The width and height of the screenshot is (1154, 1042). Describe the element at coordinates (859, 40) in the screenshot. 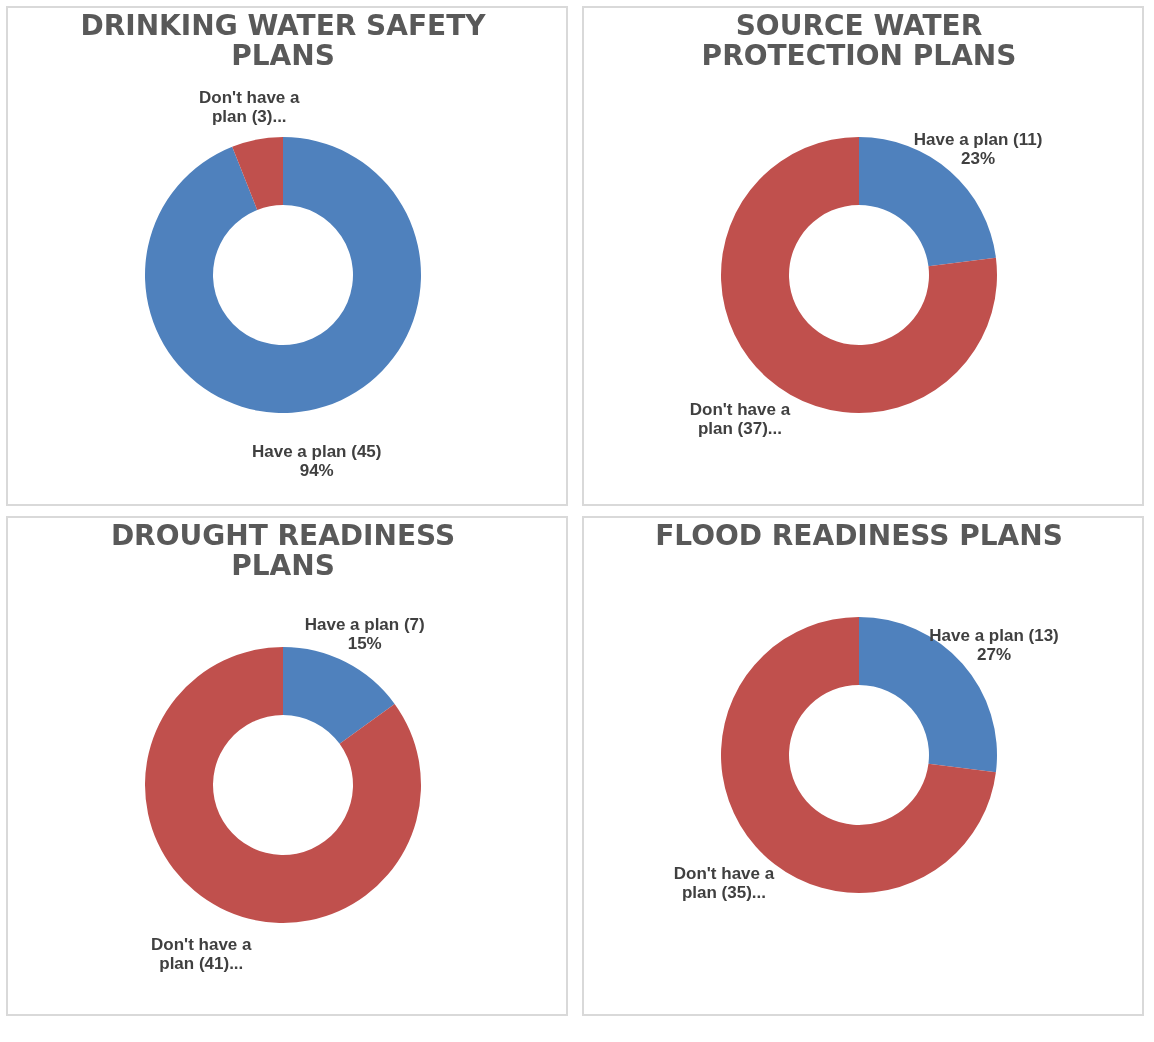

I see `chart-title: SOURCE WATER PROTECTION PLANS` at that location.